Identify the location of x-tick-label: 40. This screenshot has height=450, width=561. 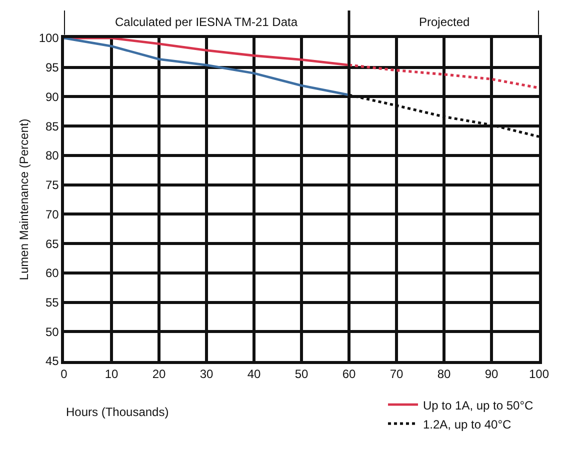
(254, 374).